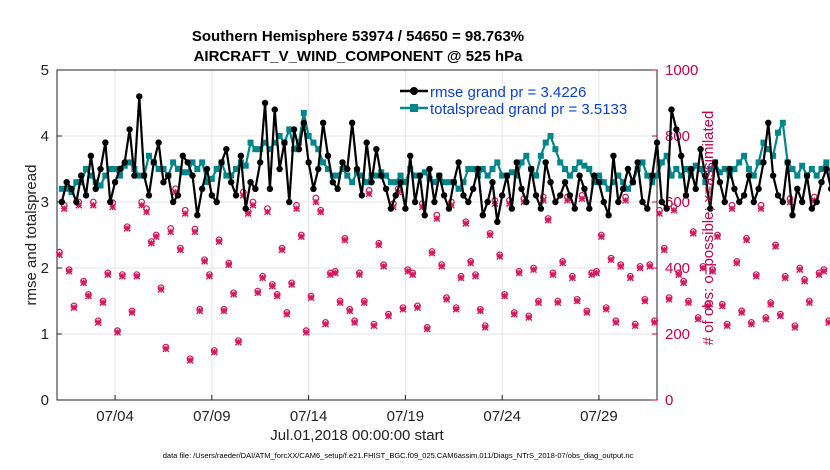 The width and height of the screenshot is (830, 470). Describe the element at coordinates (31, 235) in the screenshot. I see `y-axis-label-left: rmse and totalspread` at that location.